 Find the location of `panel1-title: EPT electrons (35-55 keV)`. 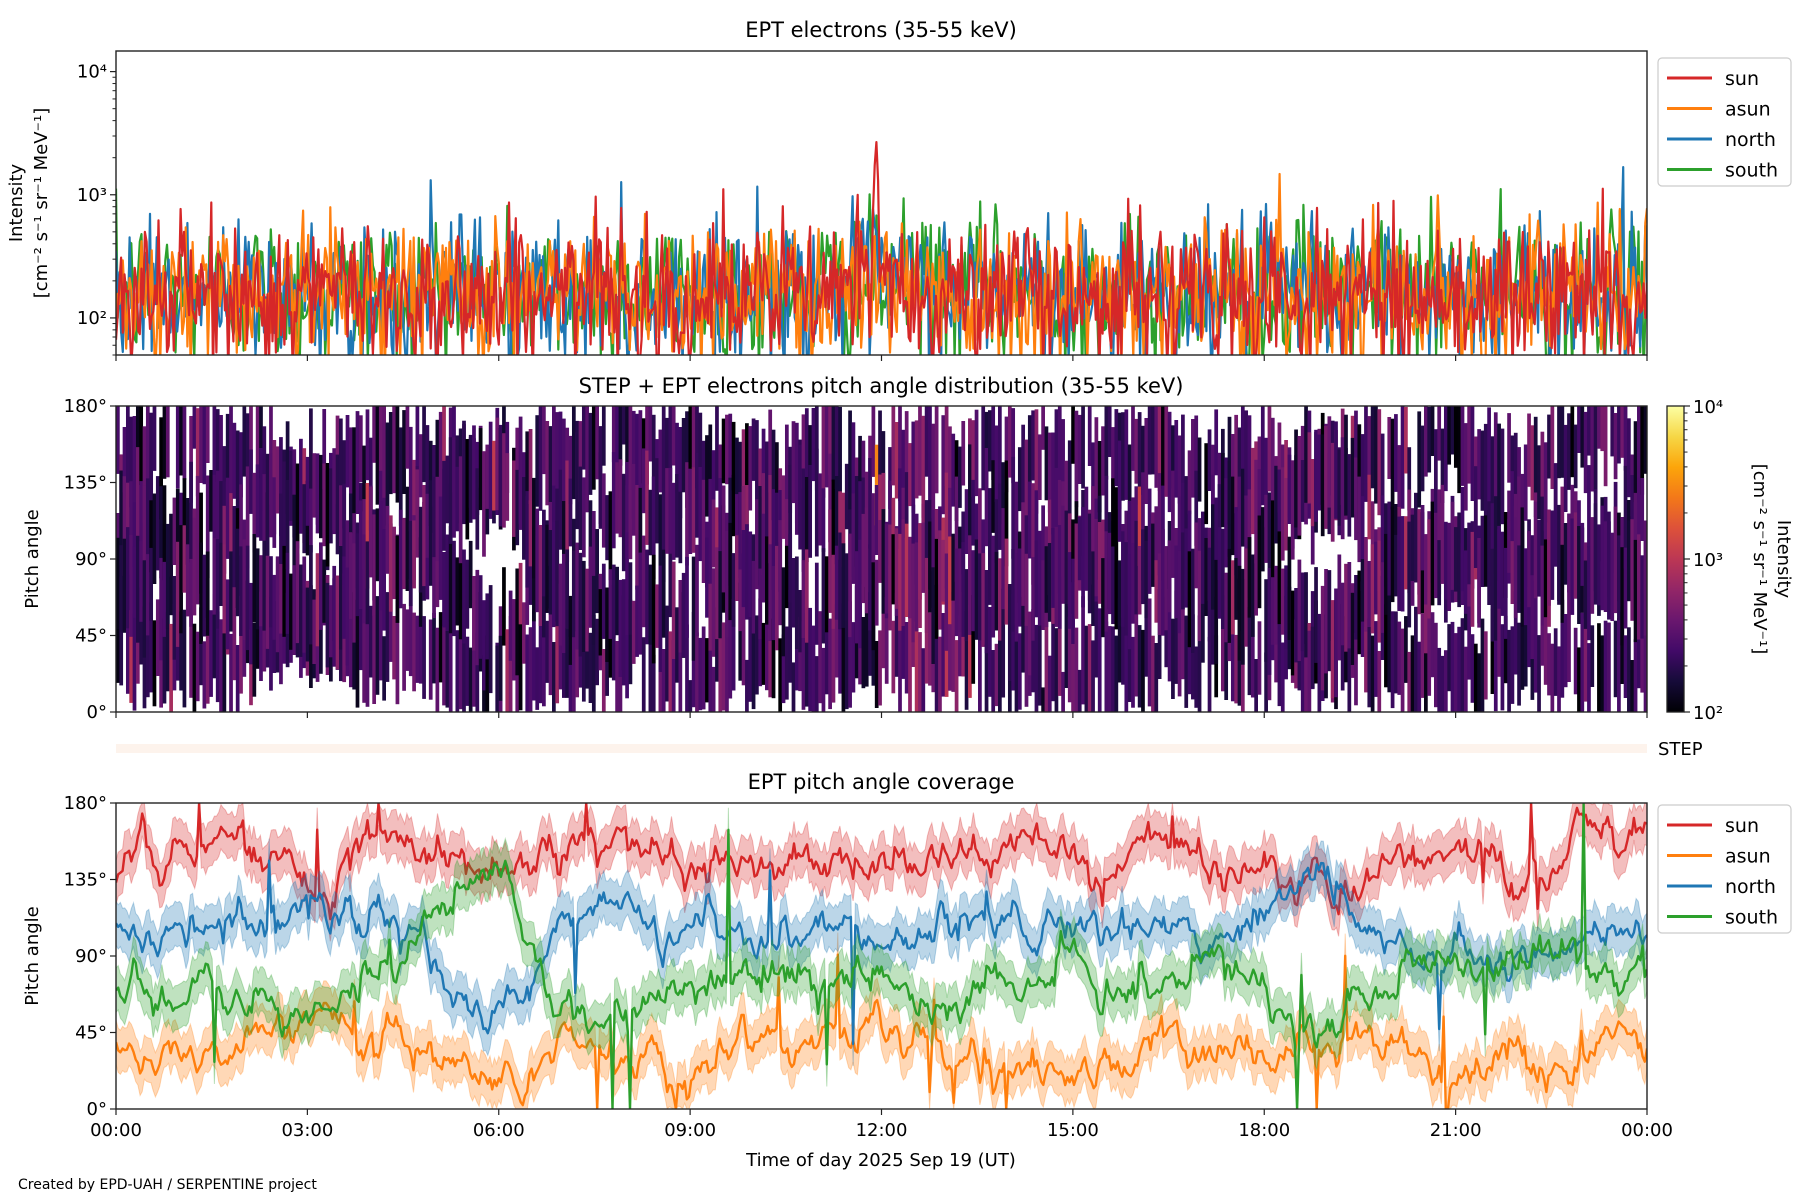

panel1-title: EPT electrons (35-55 keV) is located at coordinates (881, 30).